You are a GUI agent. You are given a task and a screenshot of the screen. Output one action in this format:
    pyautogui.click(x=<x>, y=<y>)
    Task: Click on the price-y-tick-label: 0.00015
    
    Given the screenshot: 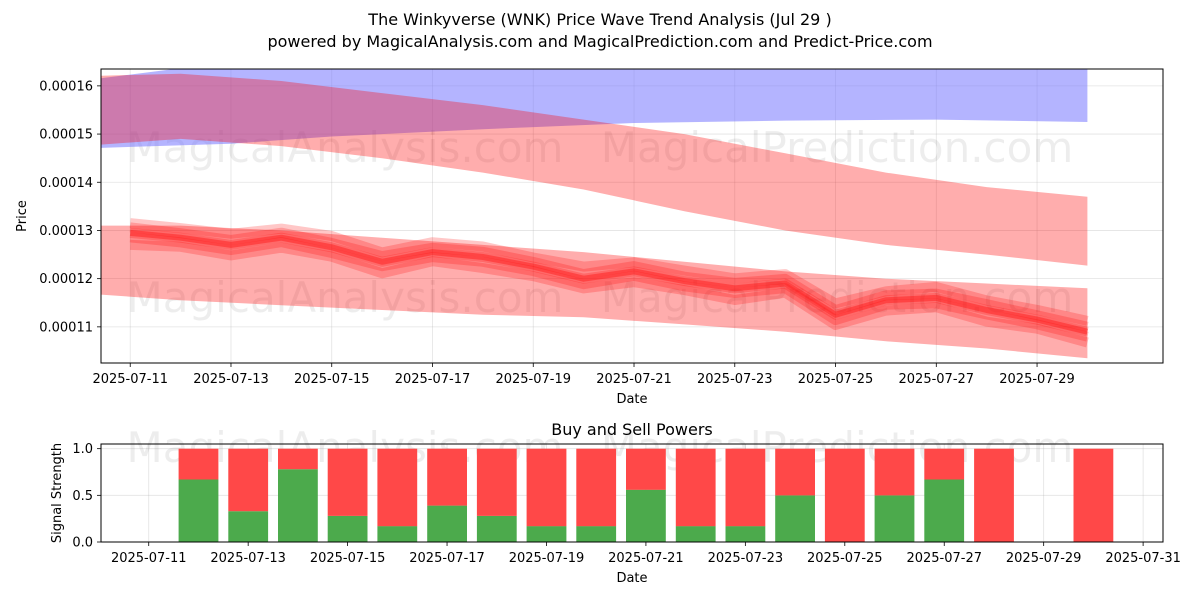 What is the action you would take?
    pyautogui.click(x=66, y=135)
    